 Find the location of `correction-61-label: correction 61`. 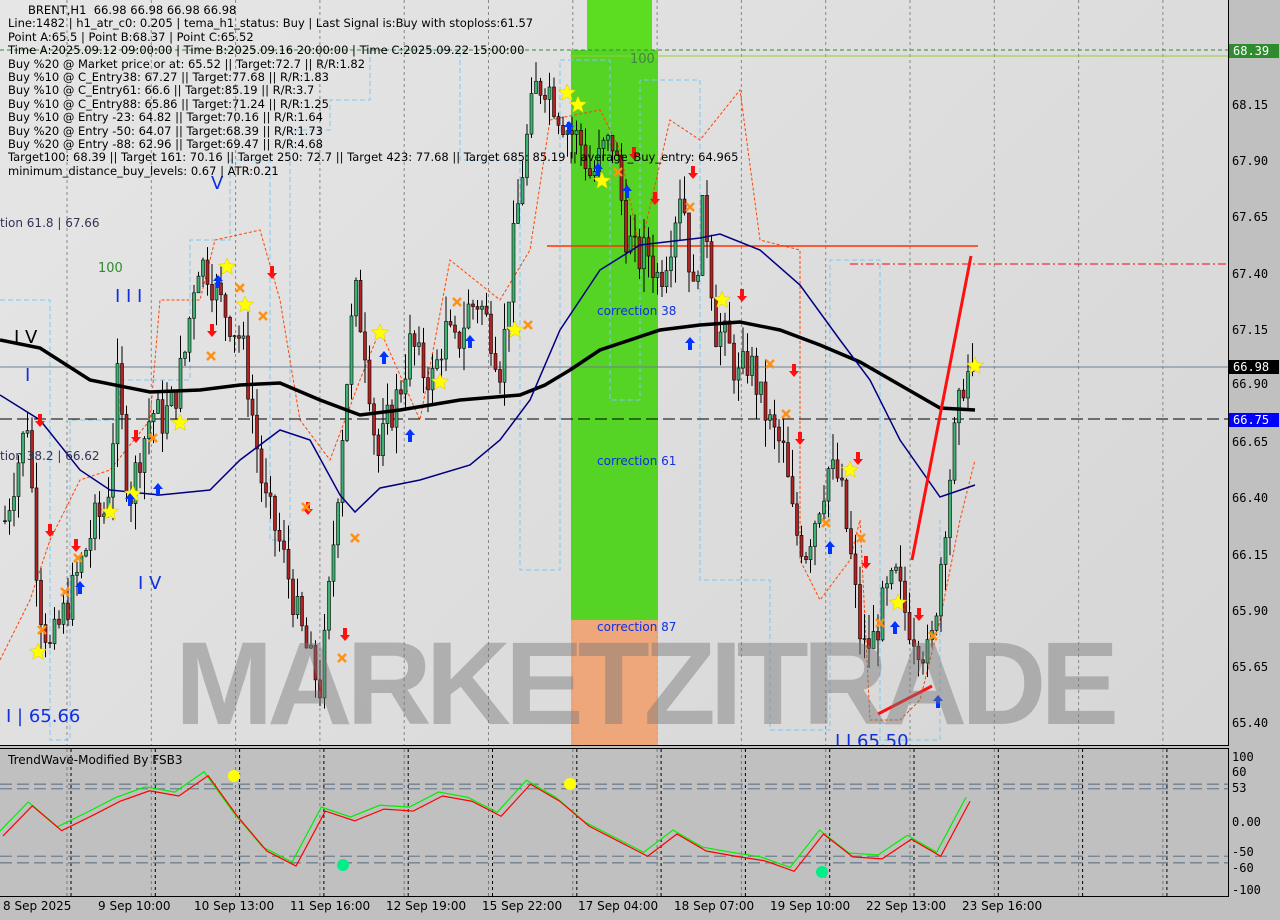

correction-61-label: correction 61 is located at coordinates (637, 461).